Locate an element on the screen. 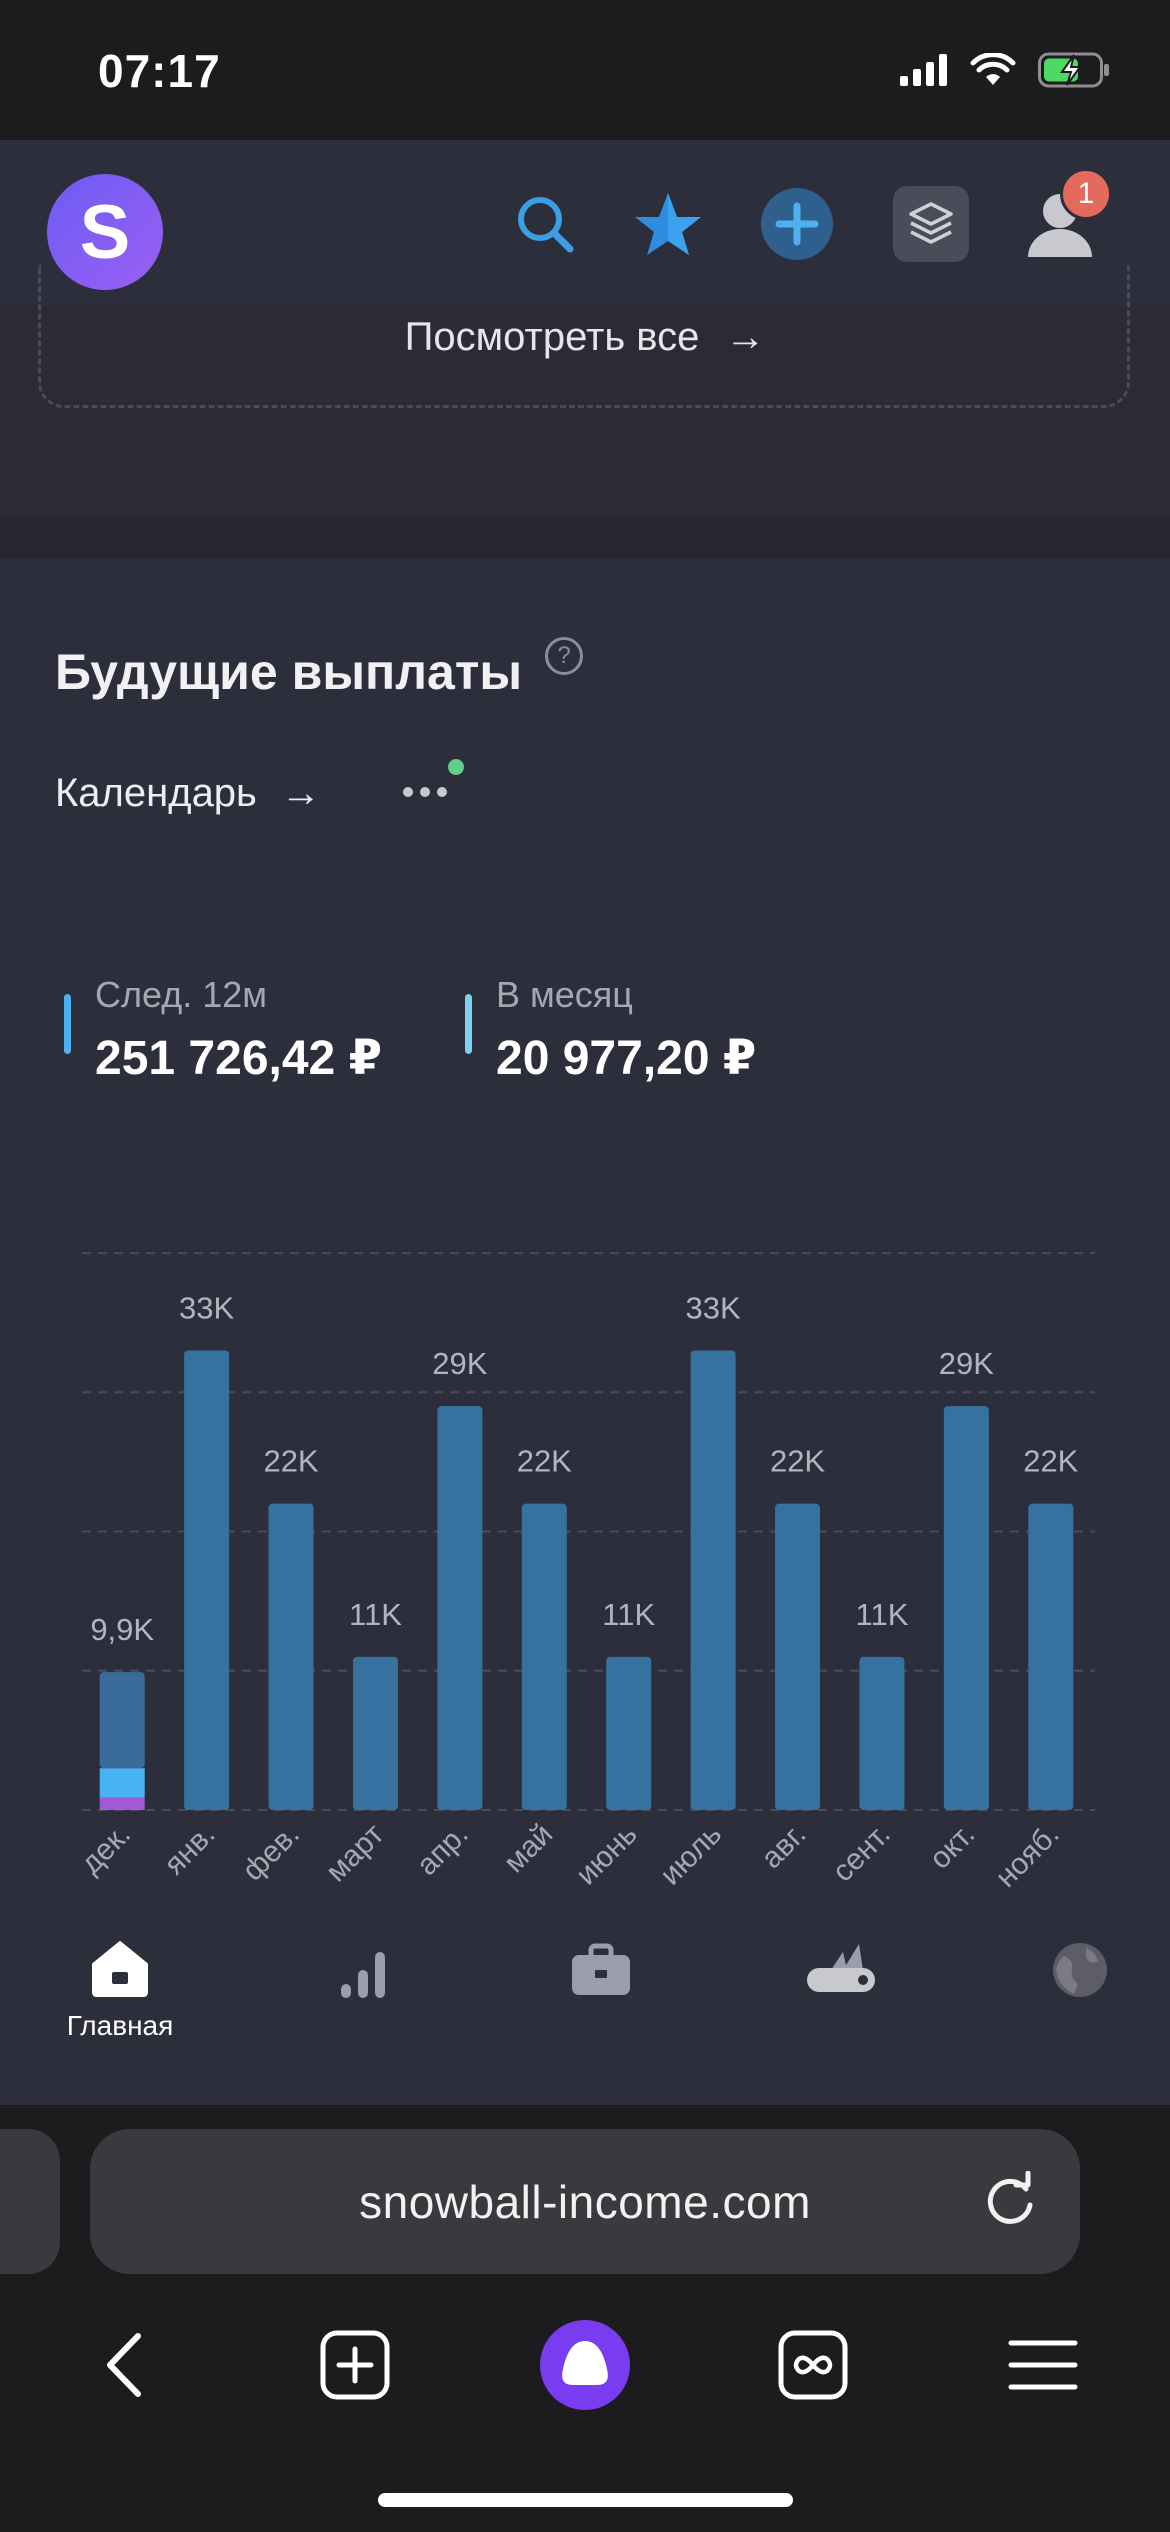 This screenshot has width=1170, height=2532. chart-category-label: сент. is located at coordinates (861, 1853).